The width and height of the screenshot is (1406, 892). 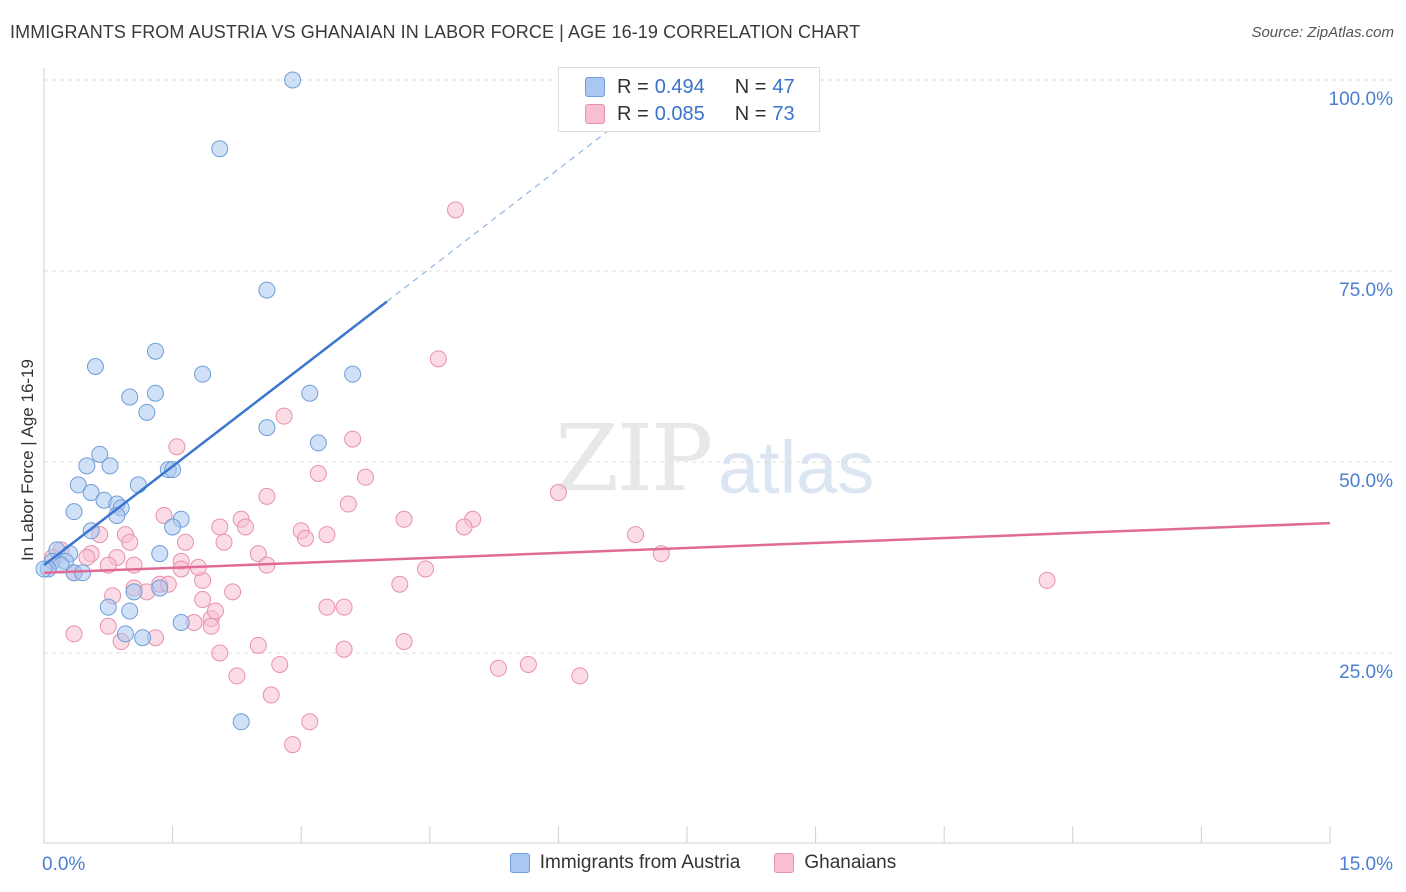 What do you see at coordinates (1366, 672) in the screenshot?
I see `y-tick-label: 25.0%` at bounding box center [1366, 672].